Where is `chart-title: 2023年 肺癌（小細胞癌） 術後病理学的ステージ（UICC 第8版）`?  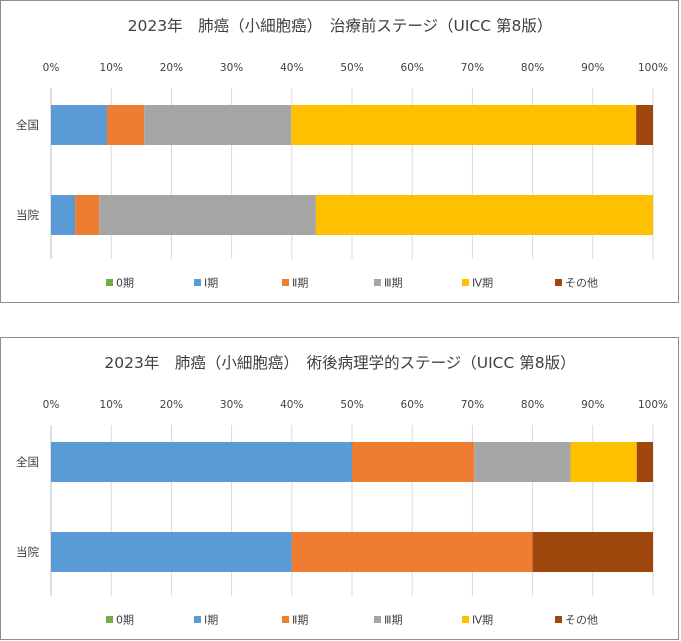 chart-title: 2023年 肺癌（小細胞癌） 術後病理学的ステージ（UICC 第8版） is located at coordinates (339, 363).